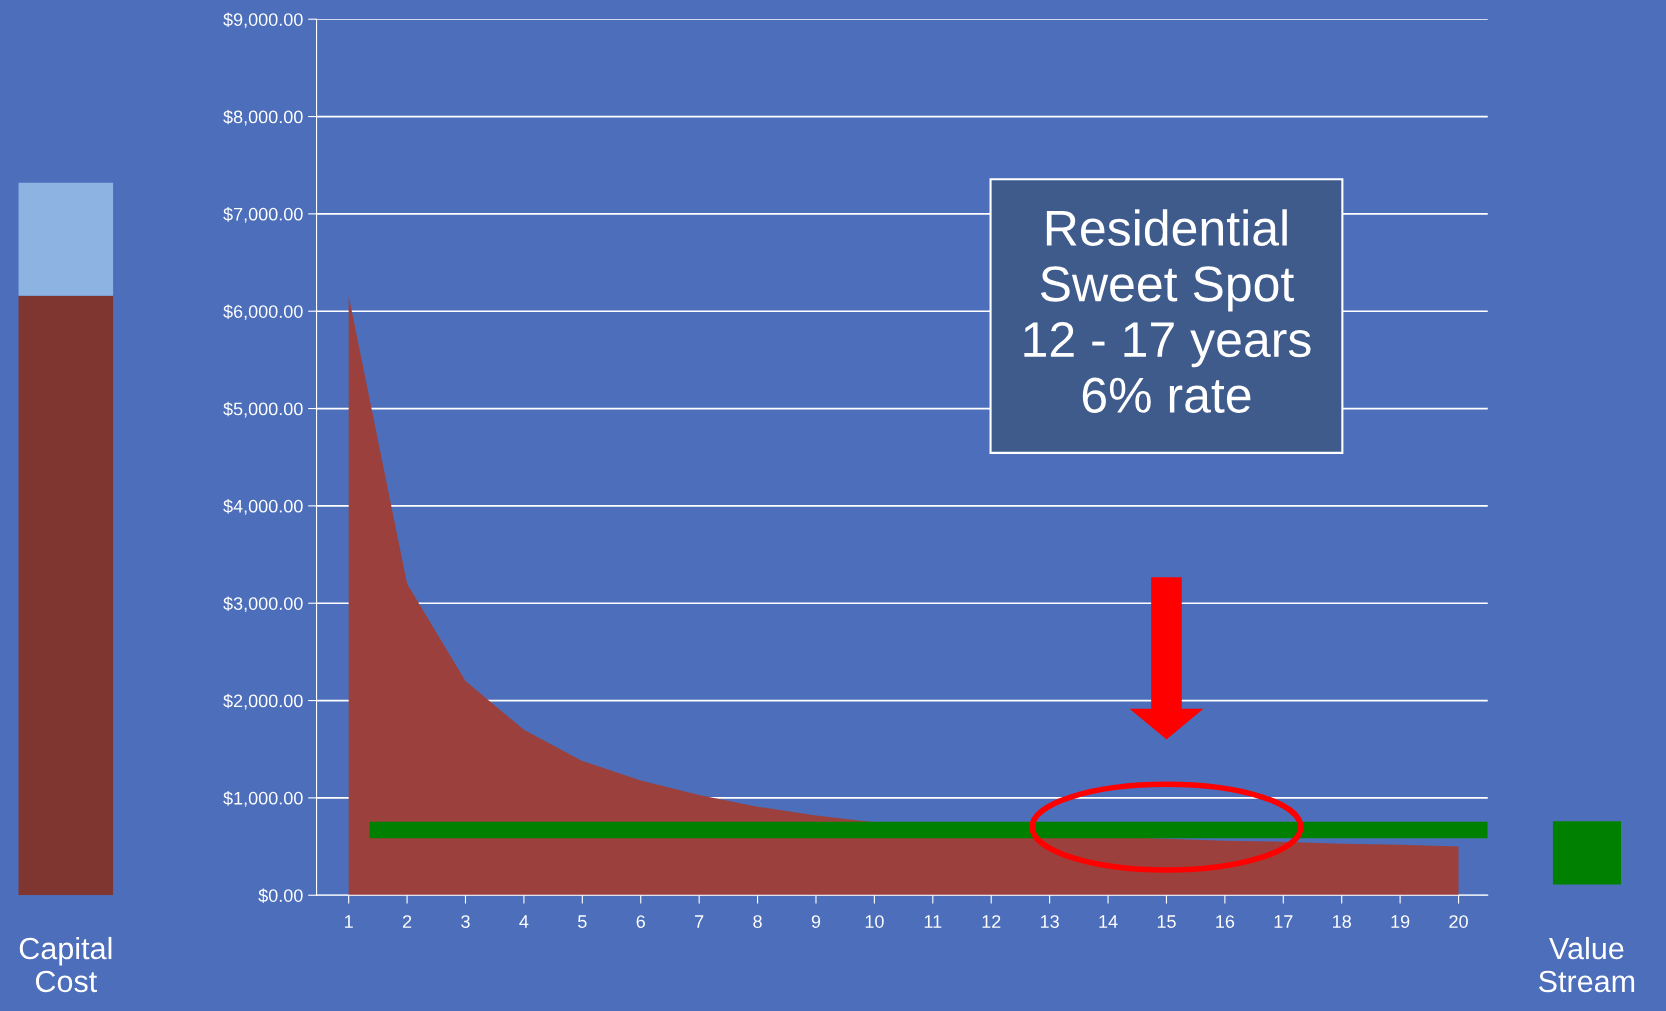 The height and width of the screenshot is (1011, 1666). What do you see at coordinates (1167, 311) in the screenshot?
I see `annotation: Residential Sweet Spot 12 - 17 years 6% rate` at bounding box center [1167, 311].